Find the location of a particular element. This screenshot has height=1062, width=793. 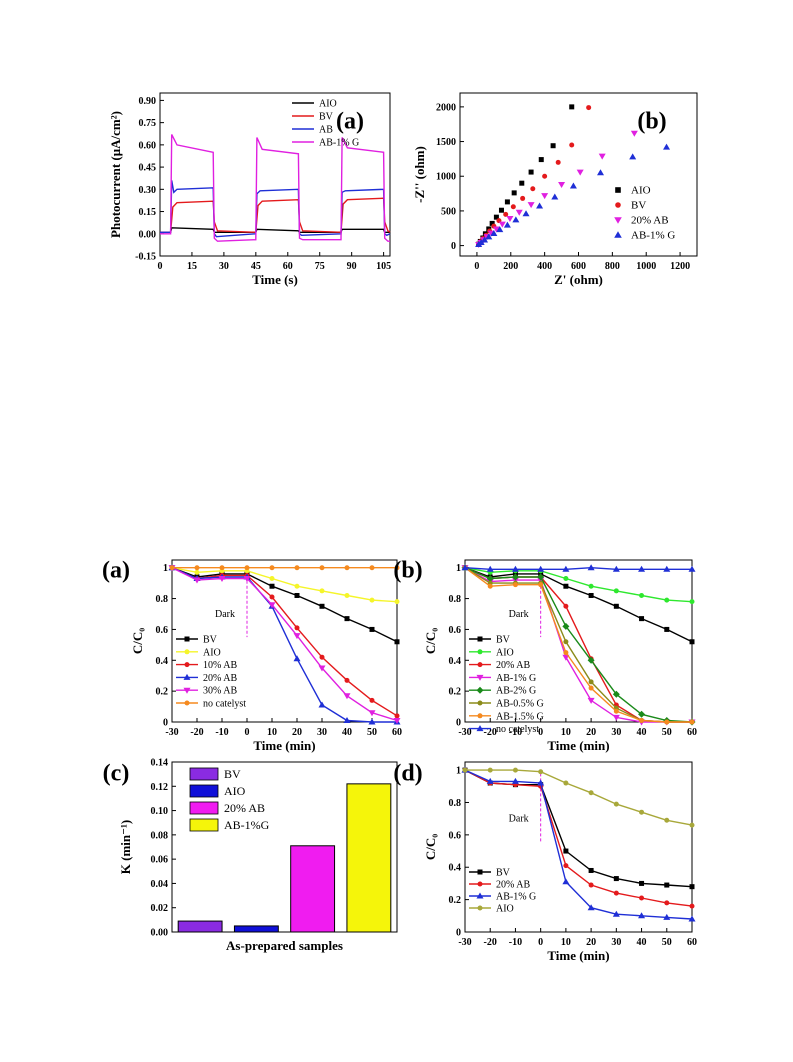

y-tick-label: 0.6 is located at coordinates (455, 630).